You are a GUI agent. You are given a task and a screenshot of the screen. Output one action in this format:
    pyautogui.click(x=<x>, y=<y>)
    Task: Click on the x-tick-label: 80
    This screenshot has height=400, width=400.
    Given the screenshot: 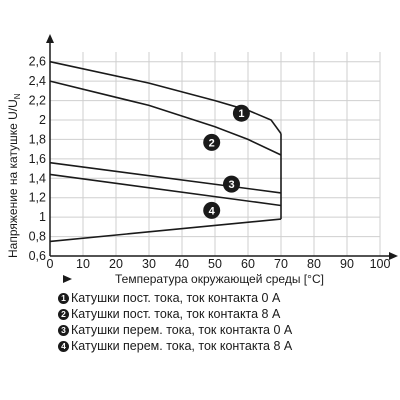 What is the action you would take?
    pyautogui.click(x=314, y=264)
    